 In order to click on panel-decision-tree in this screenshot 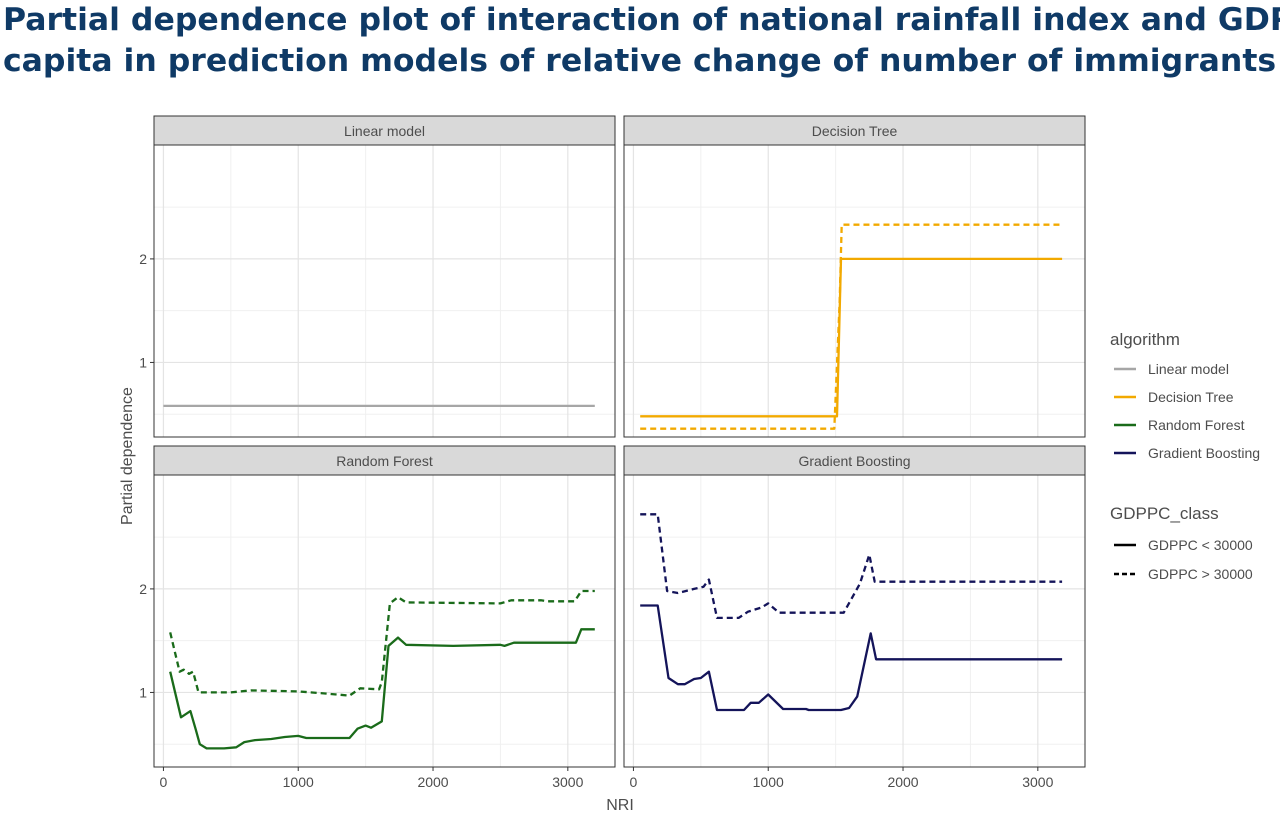, I will do `click(854, 291)`.